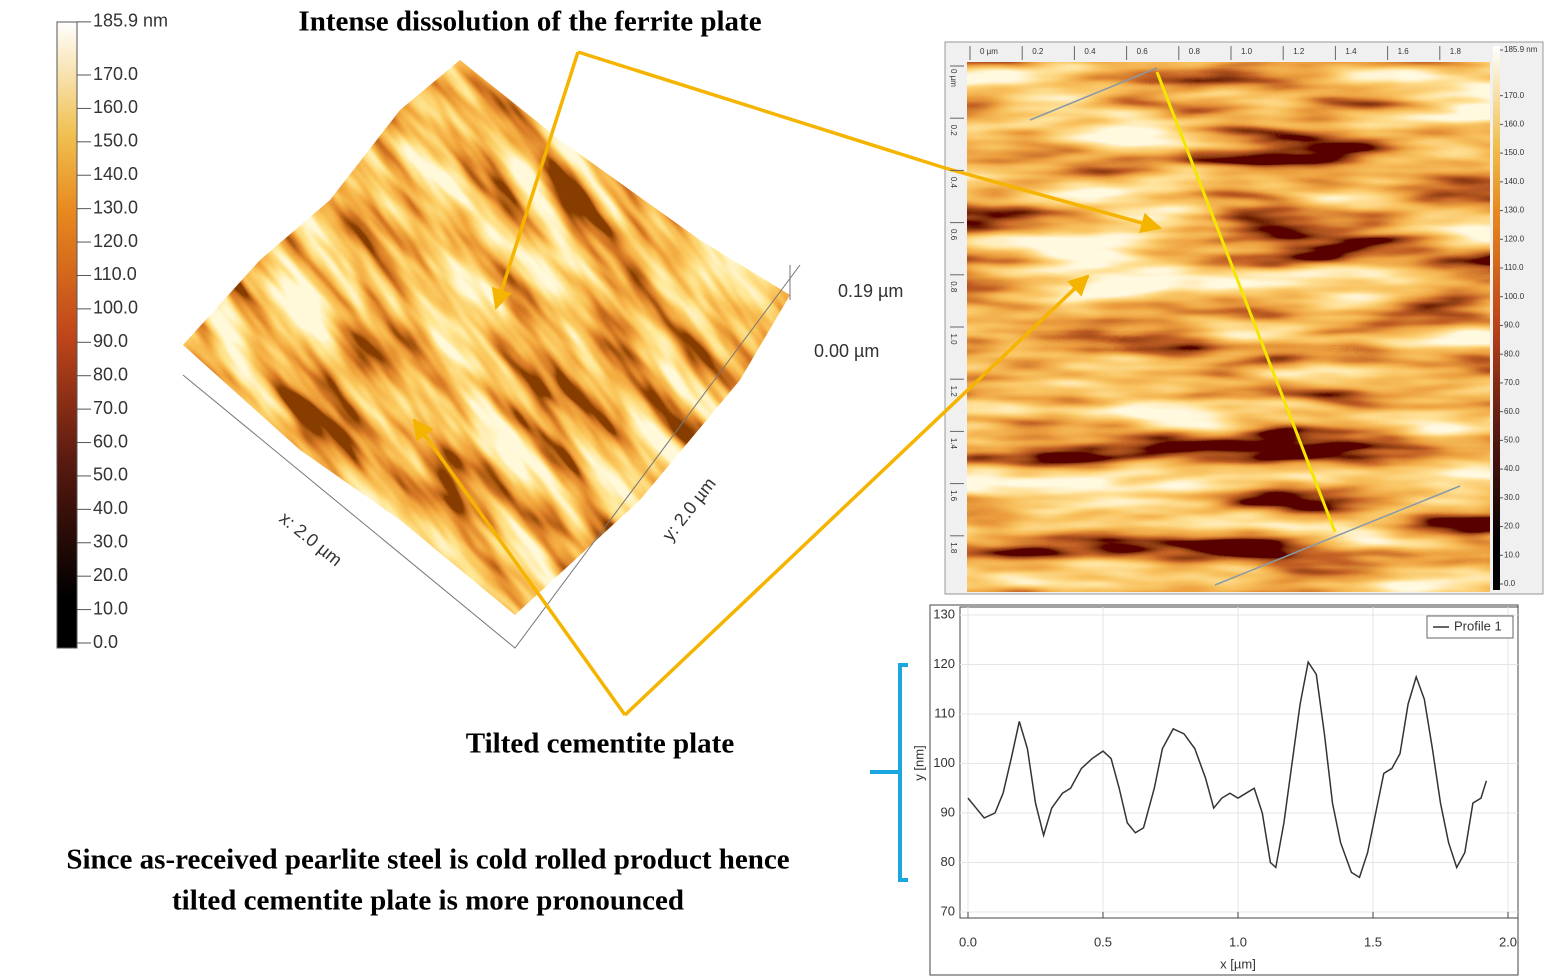 This screenshot has width=1548, height=980. I want to click on colorbar-label: 80.0, so click(110, 374).